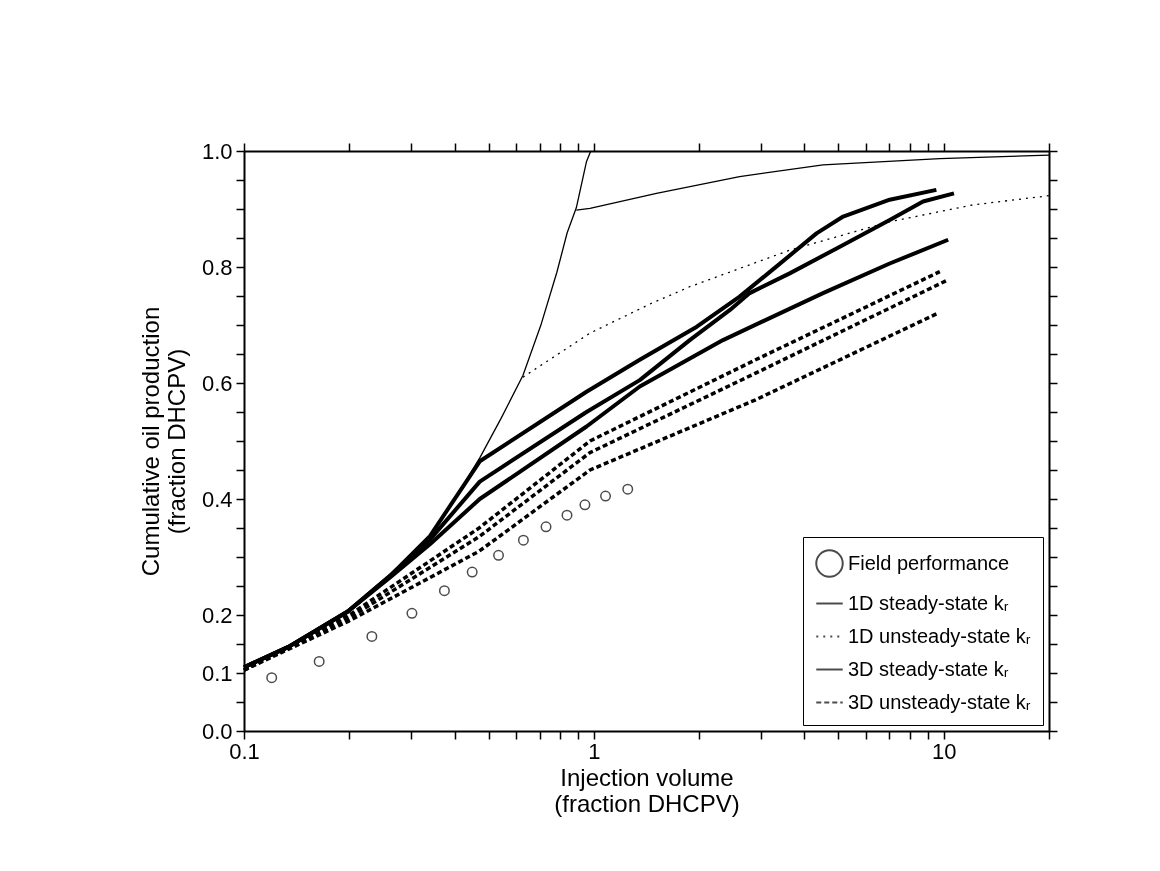 The width and height of the screenshot is (1160, 871). What do you see at coordinates (939, 635) in the screenshot?
I see `legend-label: 1D unsteady-state kᵣ` at bounding box center [939, 635].